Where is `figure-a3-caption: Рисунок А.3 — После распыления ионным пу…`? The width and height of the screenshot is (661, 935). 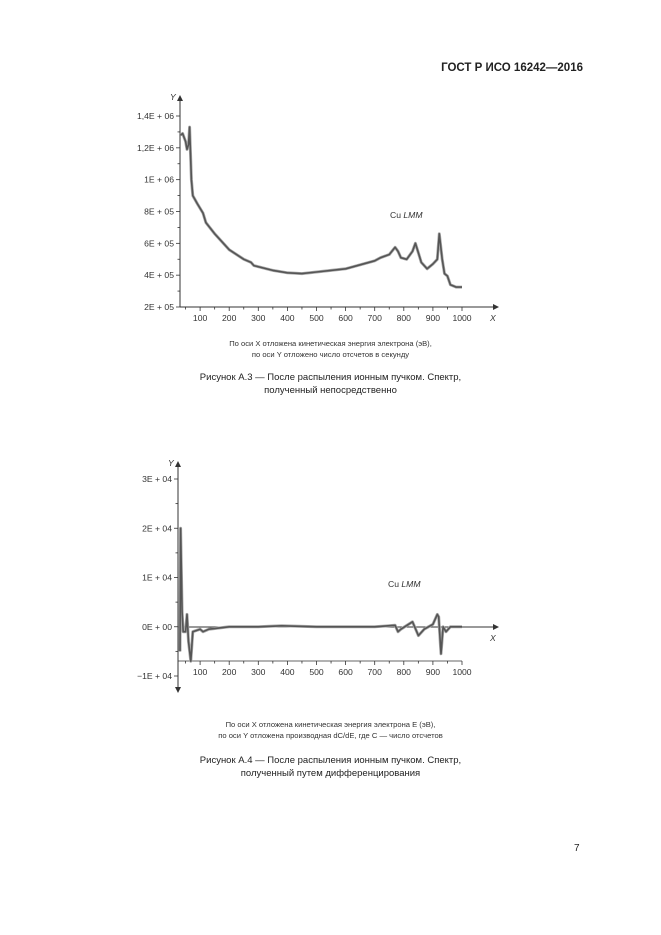
figure-a3-caption: Рисунок А.3 — После распыления ионным пу… is located at coordinates (330, 384).